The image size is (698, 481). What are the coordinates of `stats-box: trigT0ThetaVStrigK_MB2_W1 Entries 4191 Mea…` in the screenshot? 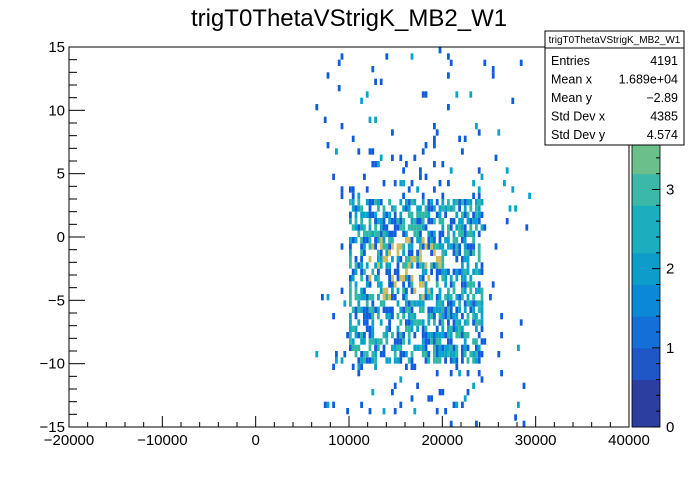 It's located at (614, 88).